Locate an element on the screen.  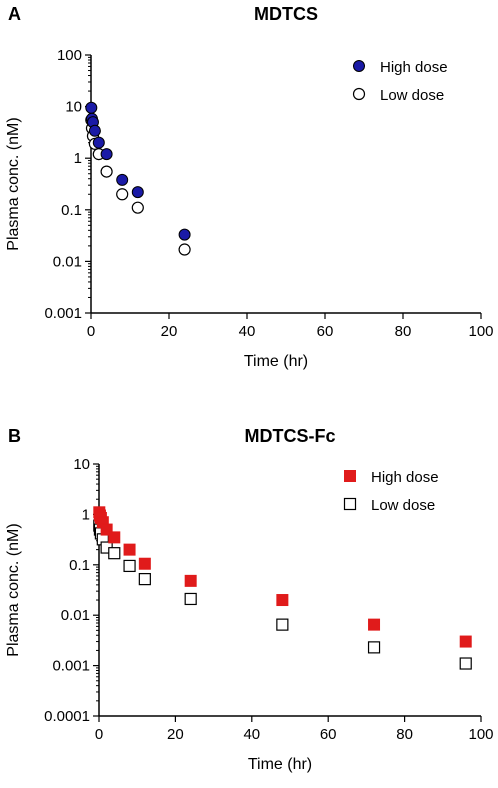
panel-letter: A is located at coordinates (14, 14).